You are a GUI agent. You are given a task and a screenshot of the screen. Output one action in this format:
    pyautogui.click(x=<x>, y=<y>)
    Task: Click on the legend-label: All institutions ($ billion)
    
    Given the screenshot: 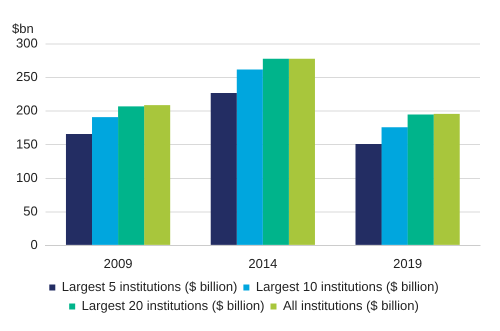 What is the action you would take?
    pyautogui.click(x=350, y=306)
    